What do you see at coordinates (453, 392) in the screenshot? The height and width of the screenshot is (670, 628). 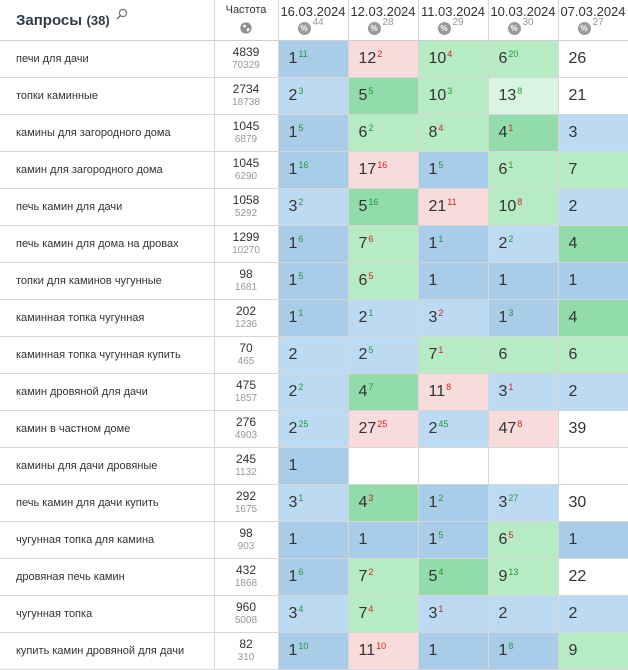 I see `position-cell: 118` at bounding box center [453, 392].